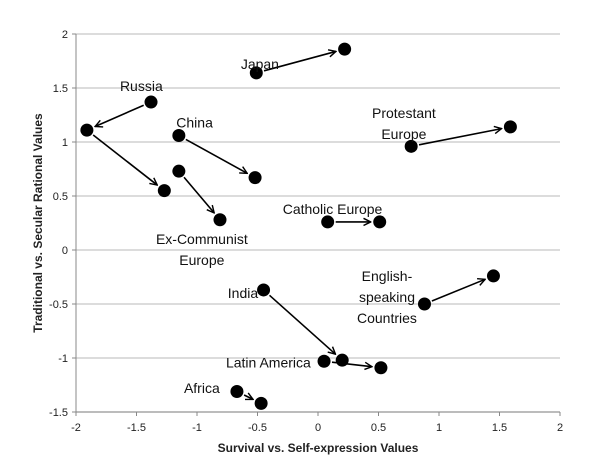 The width and height of the screenshot is (600, 476). I want to click on group-label: India, so click(243, 293).